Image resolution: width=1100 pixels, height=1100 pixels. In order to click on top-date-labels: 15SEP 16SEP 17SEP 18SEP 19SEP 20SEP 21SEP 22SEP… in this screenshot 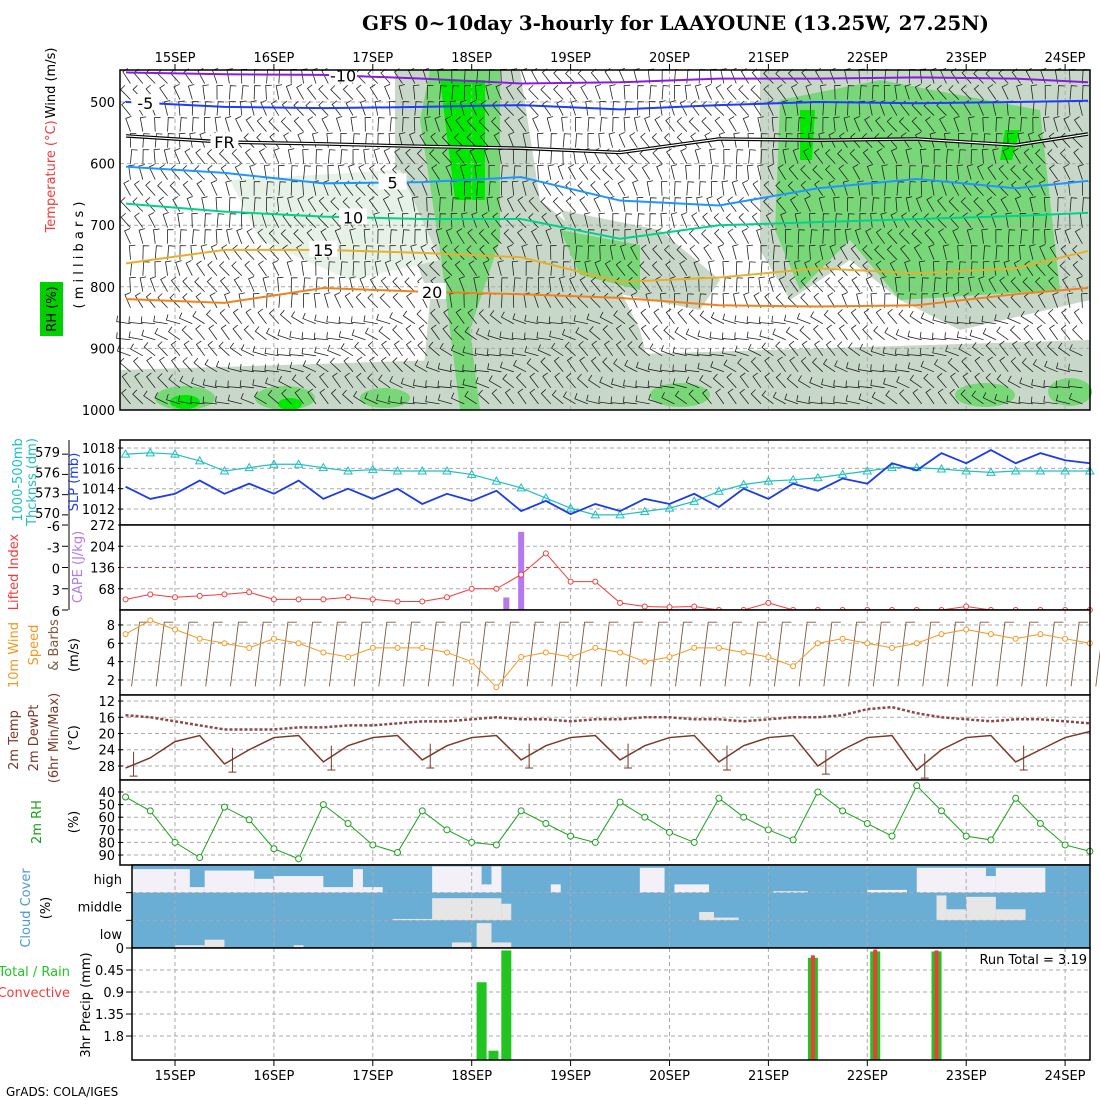, I will do `click(620, 58)`.